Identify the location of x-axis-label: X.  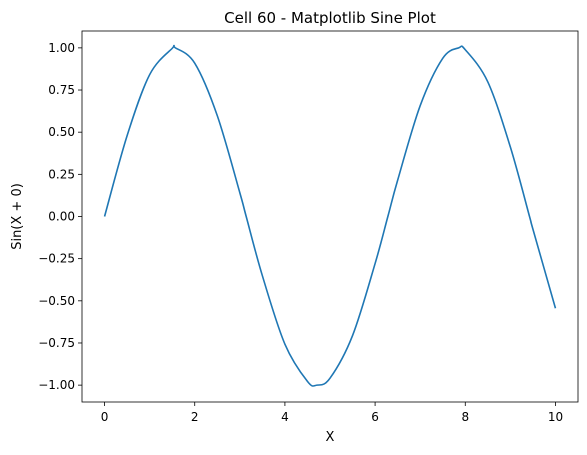
(330, 437).